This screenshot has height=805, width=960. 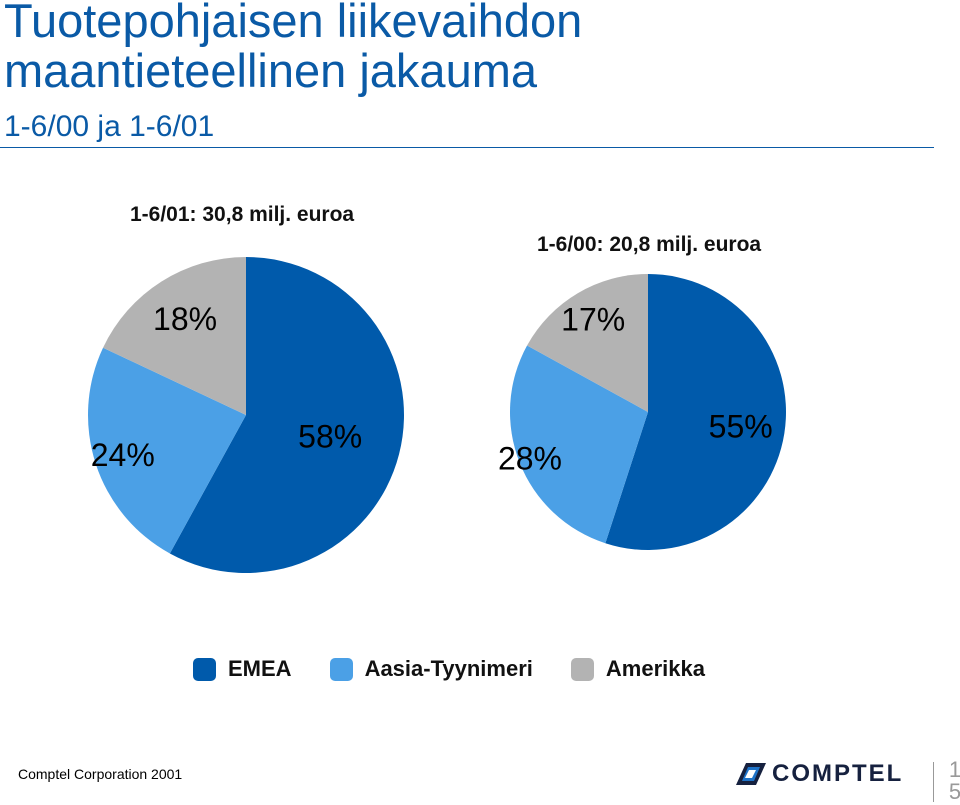 I want to click on slice-label-aasia-tyynimeri: 28%, so click(x=530, y=459).